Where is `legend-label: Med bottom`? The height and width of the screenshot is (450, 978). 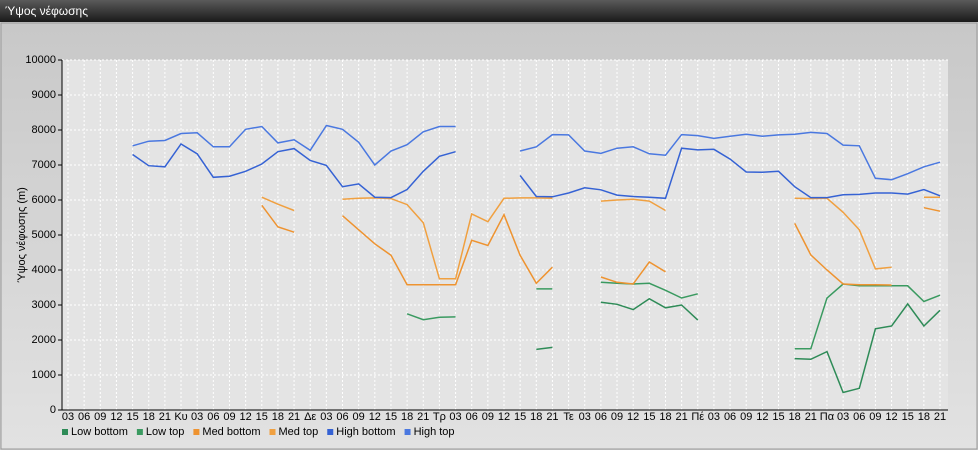 legend-label: Med bottom is located at coordinates (231, 432).